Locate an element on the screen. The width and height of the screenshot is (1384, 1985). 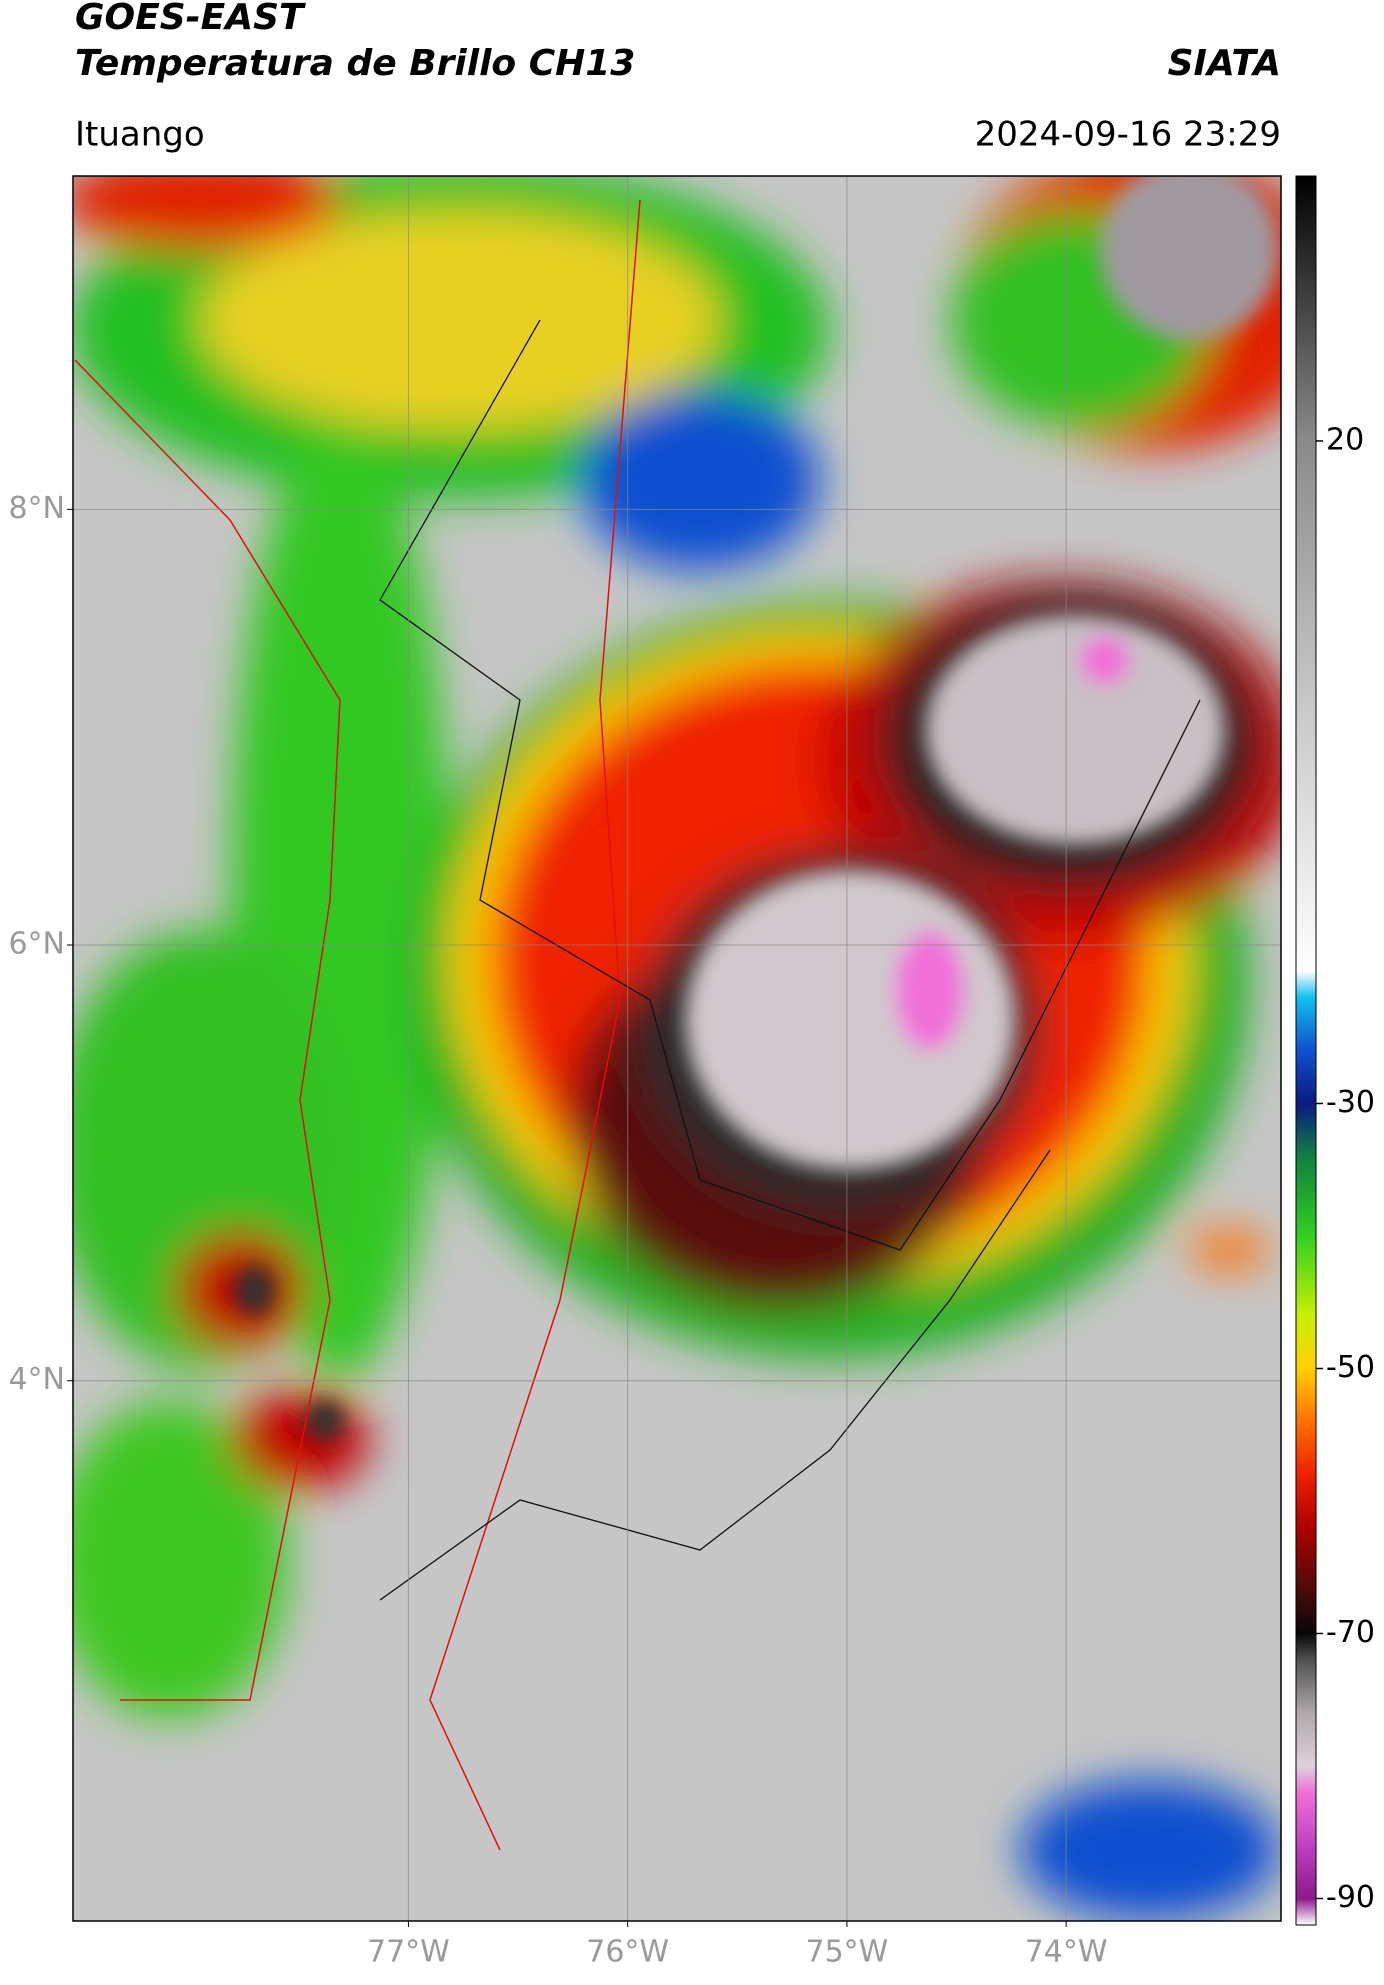
title: GOES-EAST is located at coordinates (190, 19).